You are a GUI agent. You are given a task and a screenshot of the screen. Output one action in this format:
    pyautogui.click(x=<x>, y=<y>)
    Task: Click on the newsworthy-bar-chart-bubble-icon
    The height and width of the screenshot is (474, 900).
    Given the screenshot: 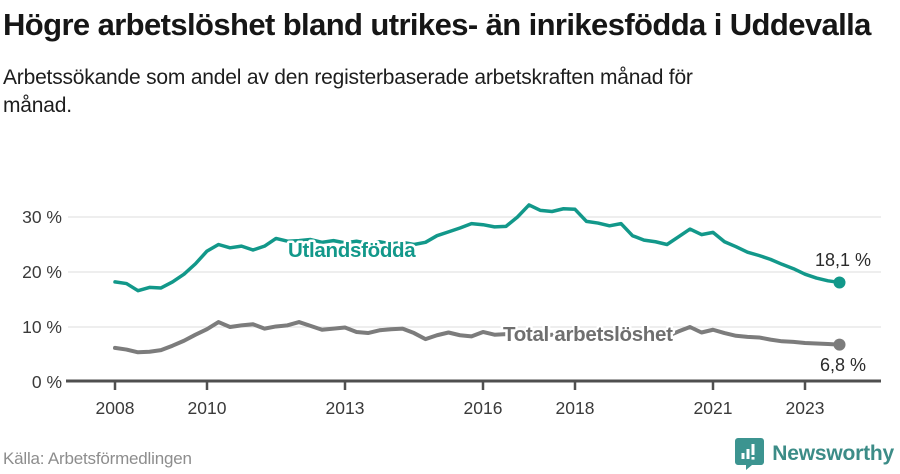 What is the action you would take?
    pyautogui.click(x=750, y=454)
    